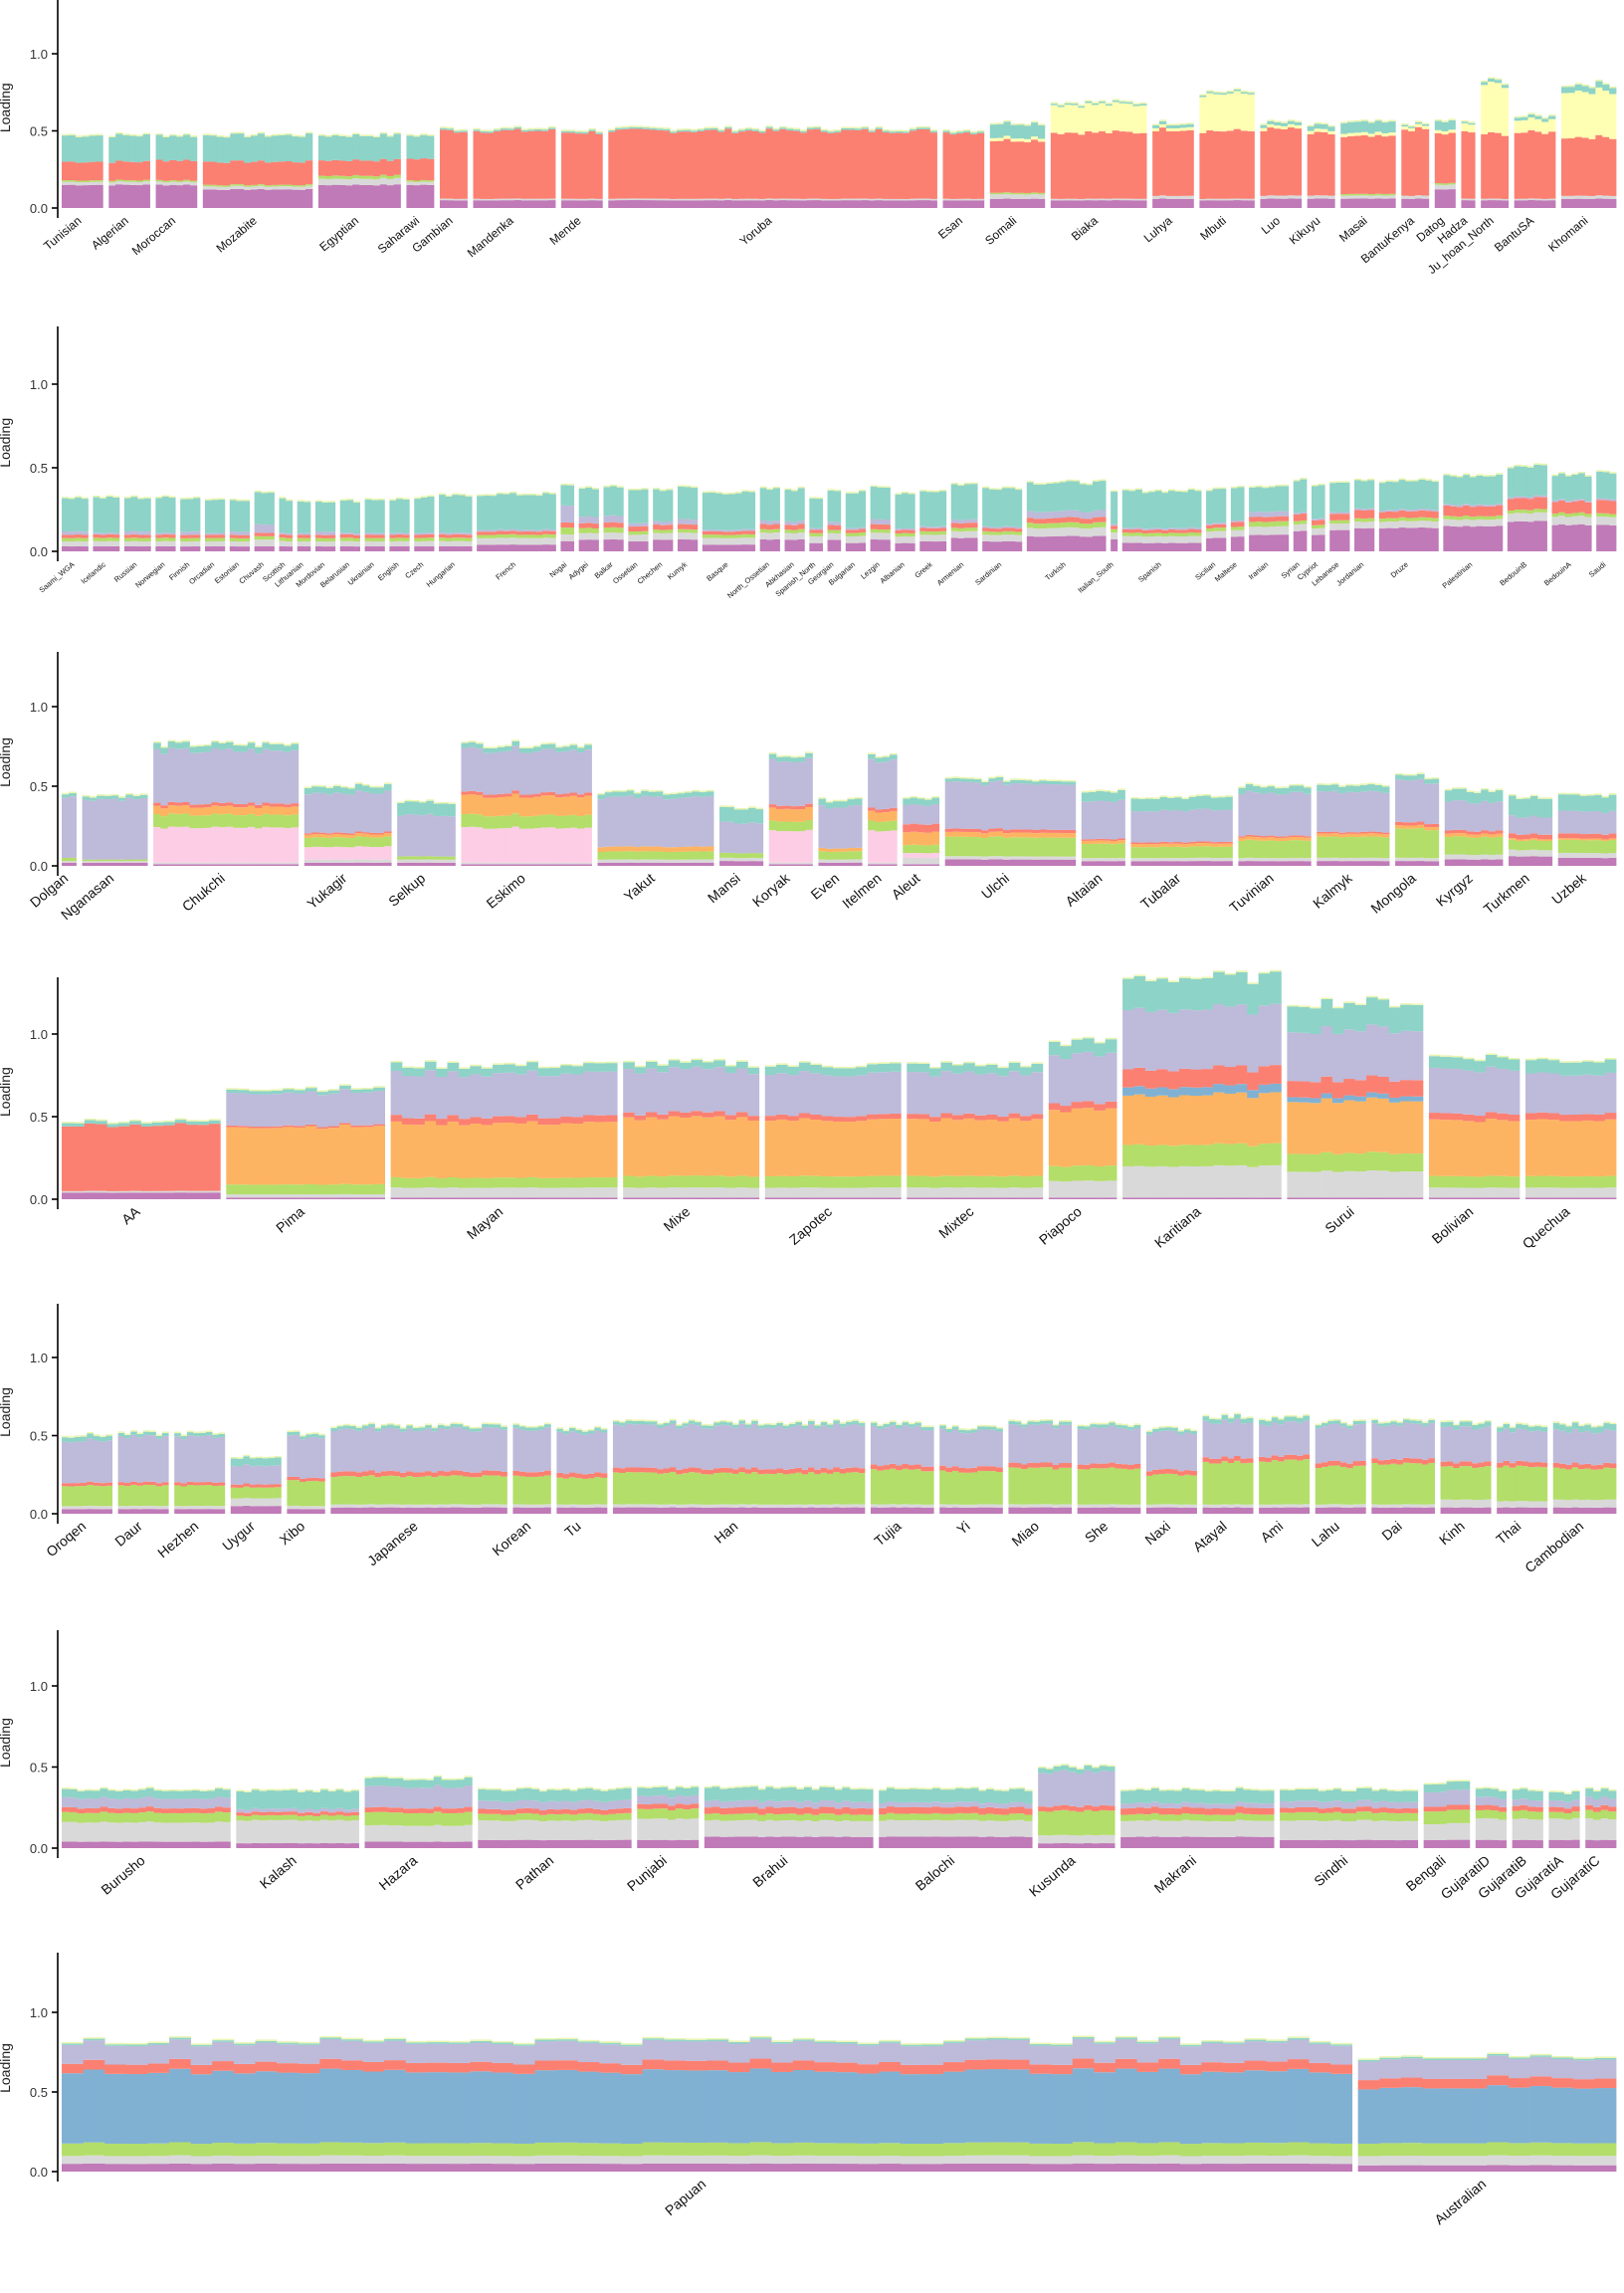 Image resolution: width=1624 pixels, height=2293 pixels. Describe the element at coordinates (677, 1218) in the screenshot. I see `x-tick-label: Mixe` at that location.